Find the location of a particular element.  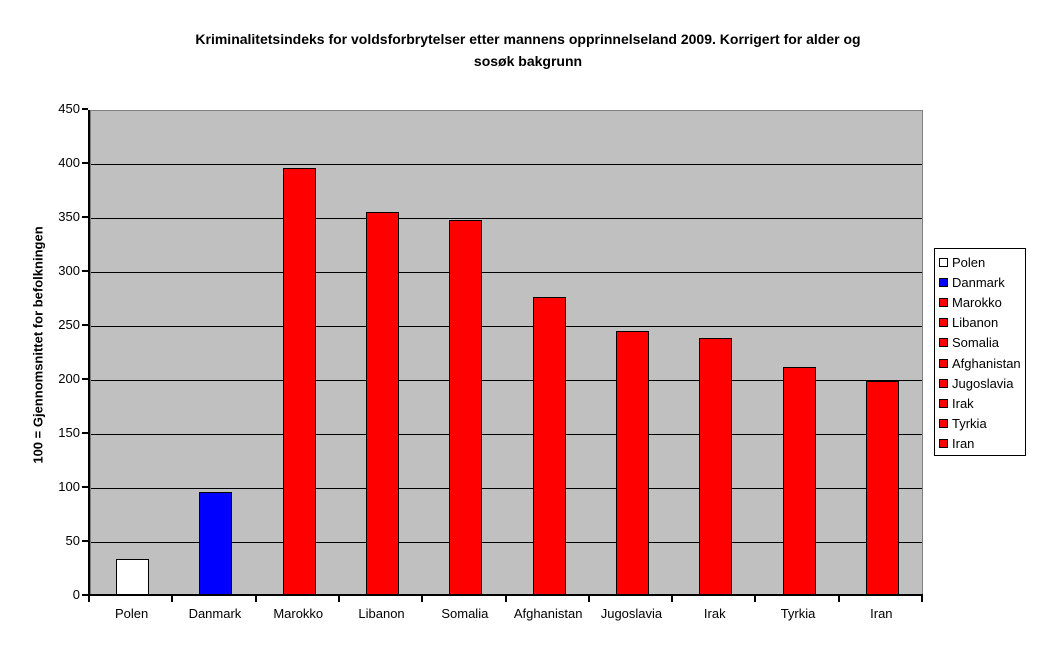

legend-label: Jugoslavia is located at coordinates (983, 383).